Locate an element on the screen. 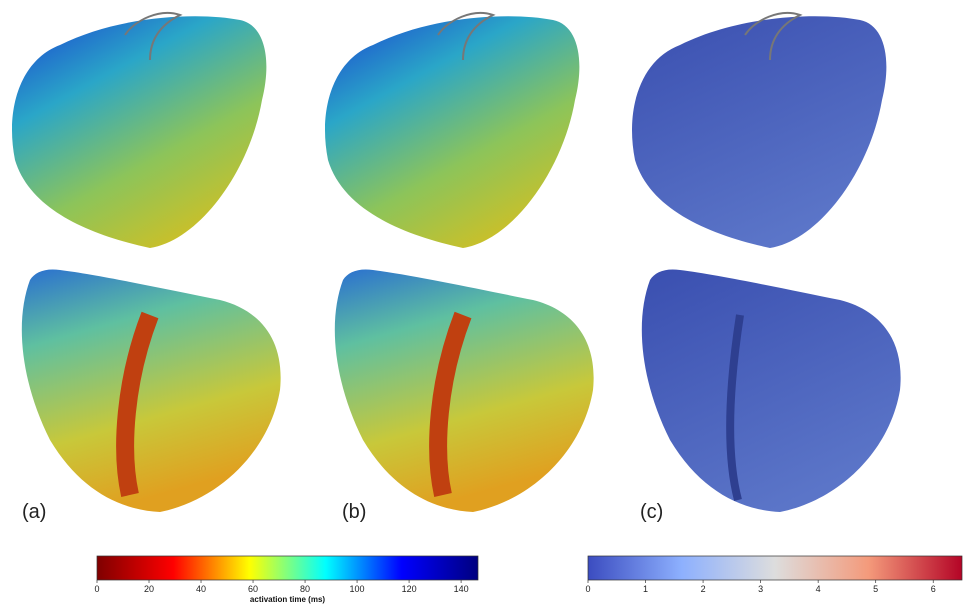 The image size is (963, 608). tick-label: 1 is located at coordinates (645, 589).